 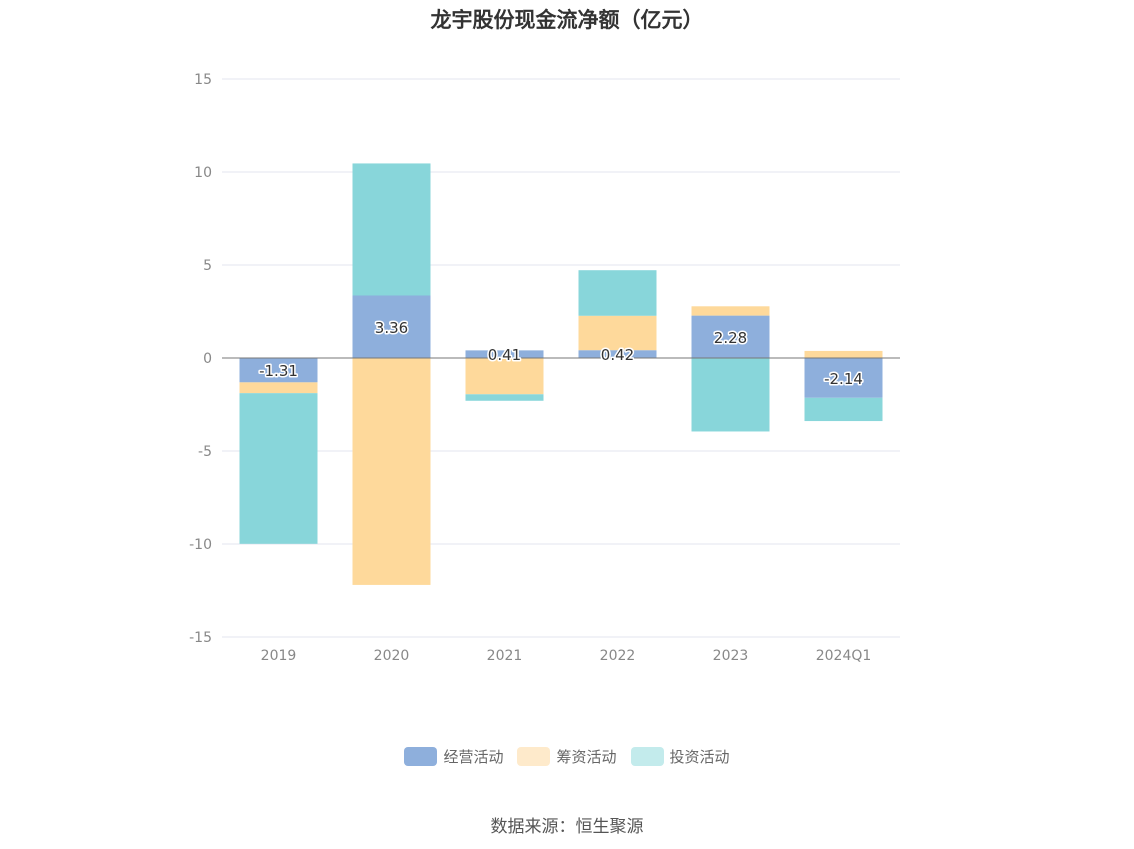 What do you see at coordinates (567, 827) in the screenshot?
I see `data-source: 数据来源：恒生聚源` at bounding box center [567, 827].